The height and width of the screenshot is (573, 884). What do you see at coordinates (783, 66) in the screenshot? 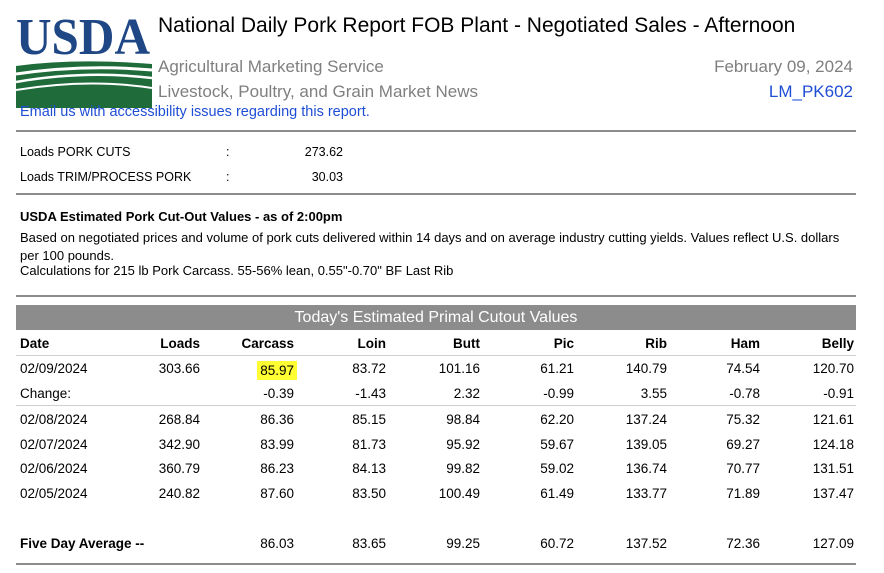
I see `report-date: February 09, 2024` at bounding box center [783, 66].